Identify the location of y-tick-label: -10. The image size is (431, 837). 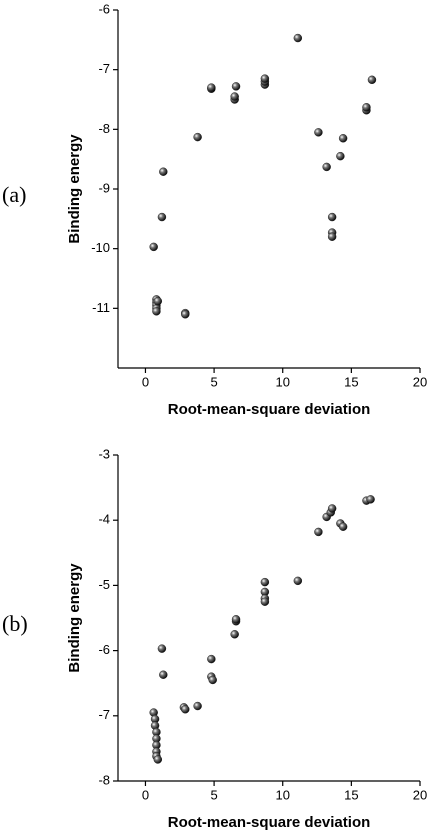
(100, 247).